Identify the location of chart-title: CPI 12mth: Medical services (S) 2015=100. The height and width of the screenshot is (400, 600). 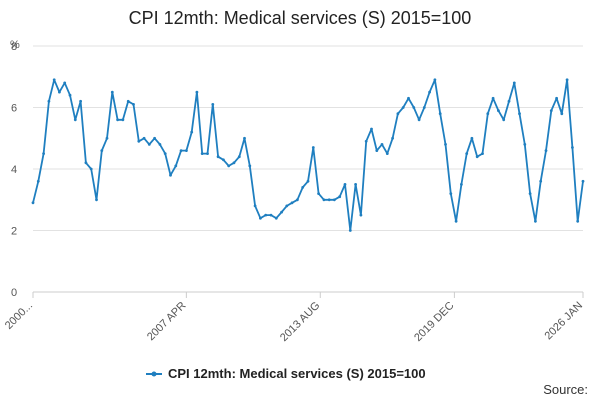
(300, 18).